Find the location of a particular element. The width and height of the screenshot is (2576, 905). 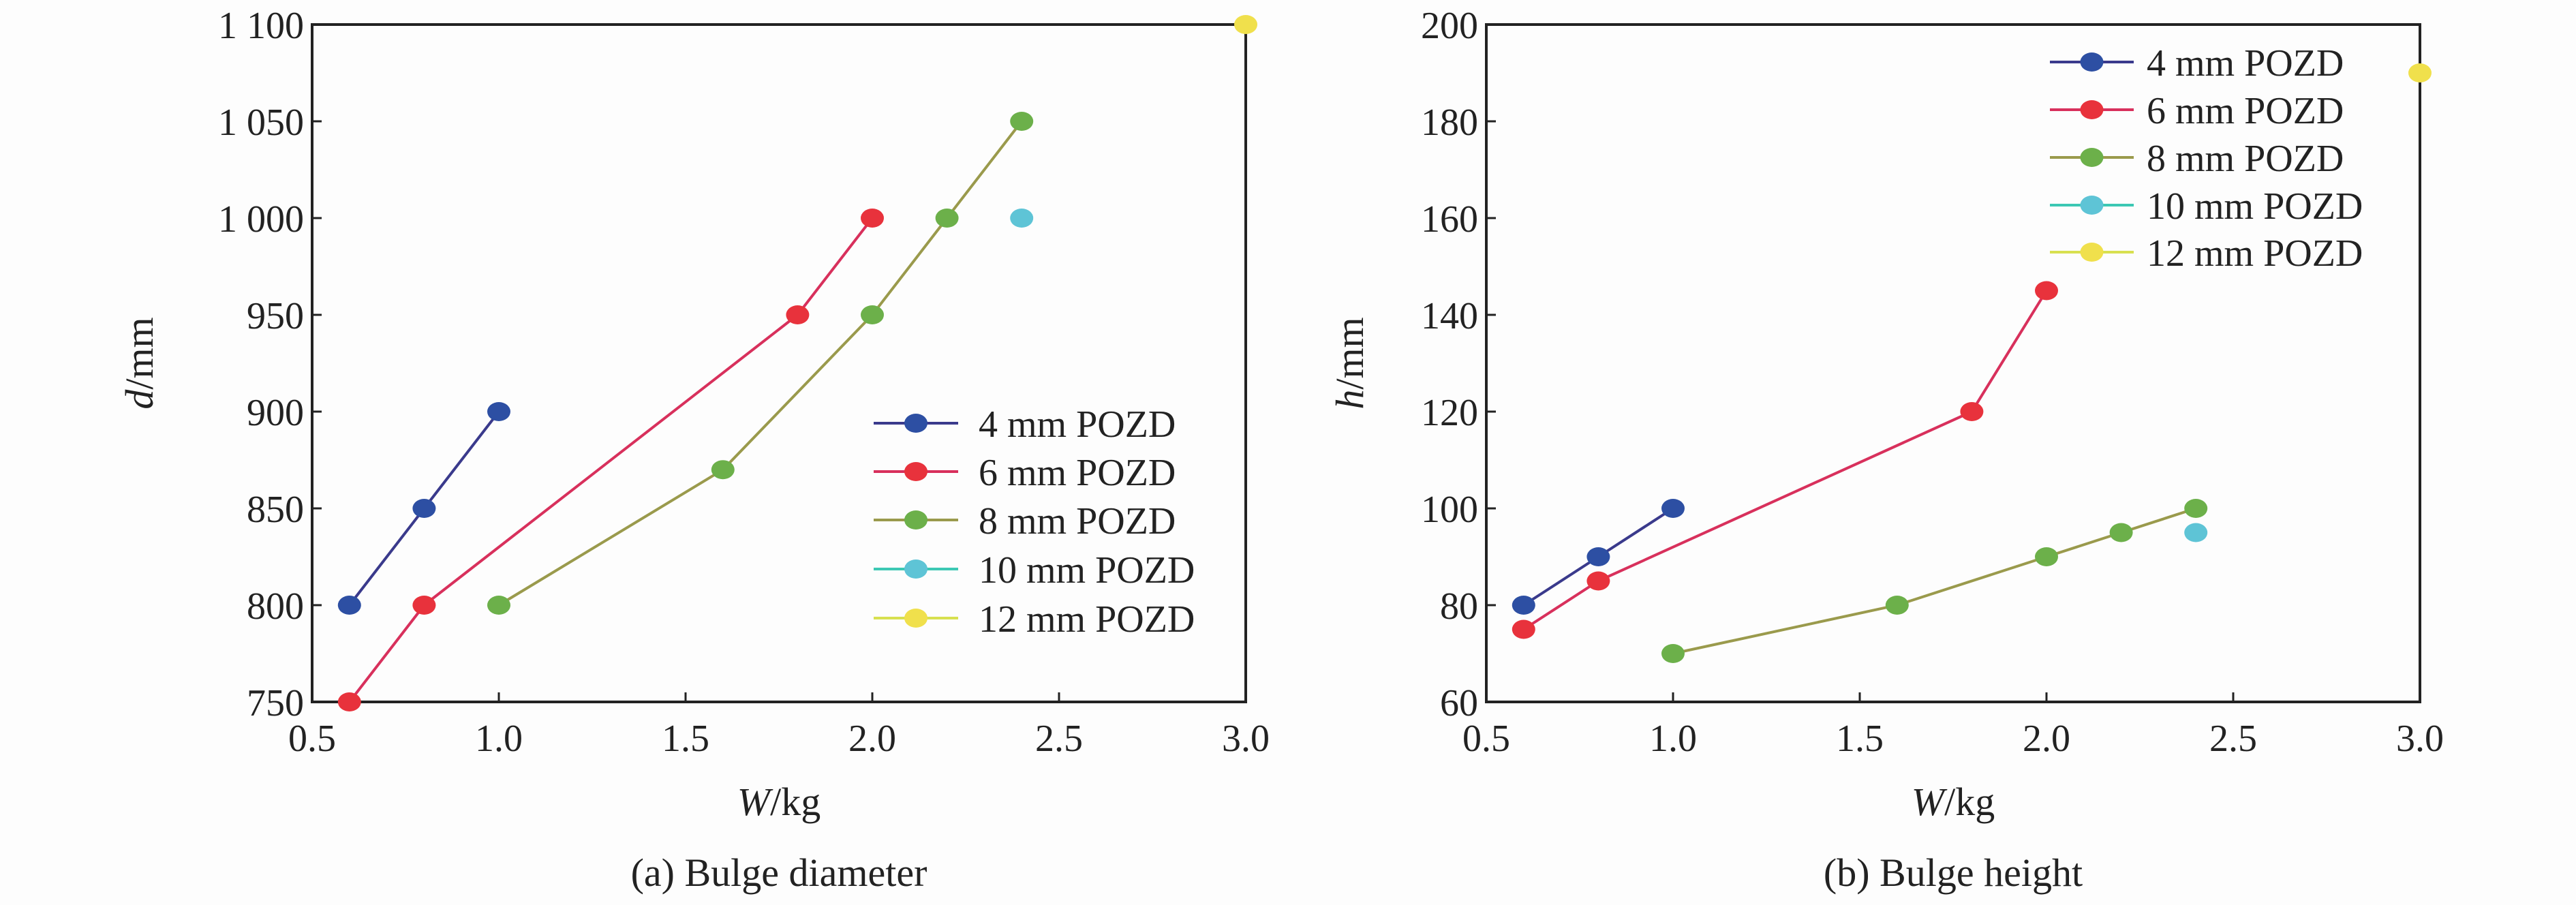

series-12-mm-pozd is located at coordinates (1245, 24).